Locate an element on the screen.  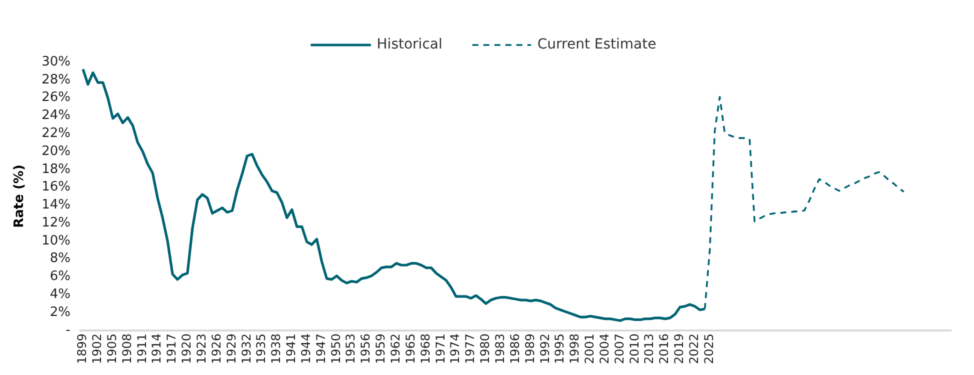
x-tick-label: 1977 is located at coordinates (470, 348).